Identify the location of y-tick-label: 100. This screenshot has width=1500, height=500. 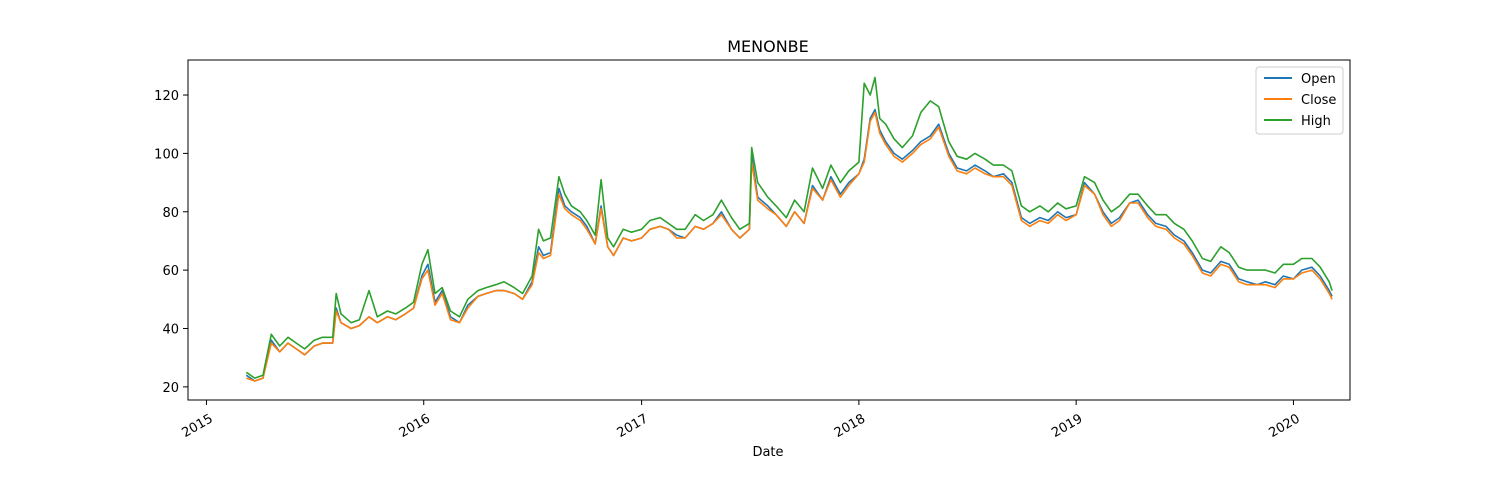
(166, 154).